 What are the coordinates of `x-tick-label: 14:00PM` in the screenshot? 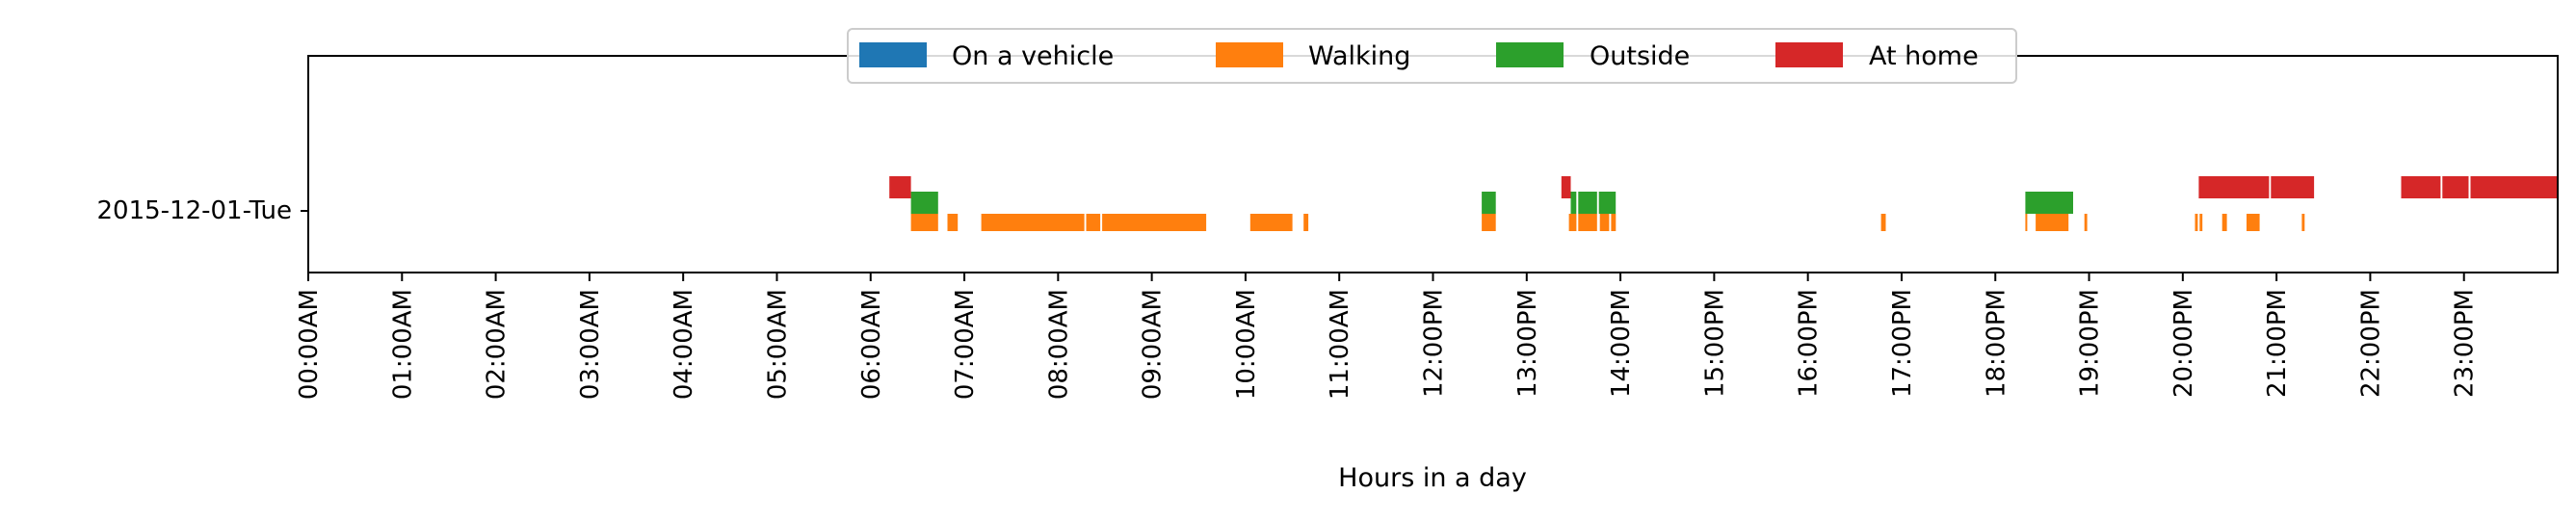 It's located at (1621, 343).